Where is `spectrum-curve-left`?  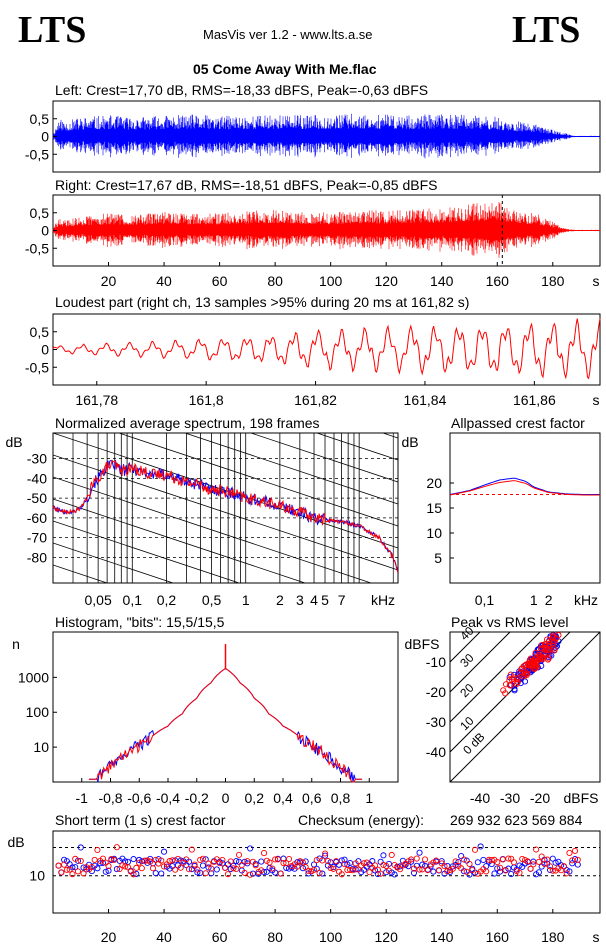
spectrum-curve-left is located at coordinates (225, 516).